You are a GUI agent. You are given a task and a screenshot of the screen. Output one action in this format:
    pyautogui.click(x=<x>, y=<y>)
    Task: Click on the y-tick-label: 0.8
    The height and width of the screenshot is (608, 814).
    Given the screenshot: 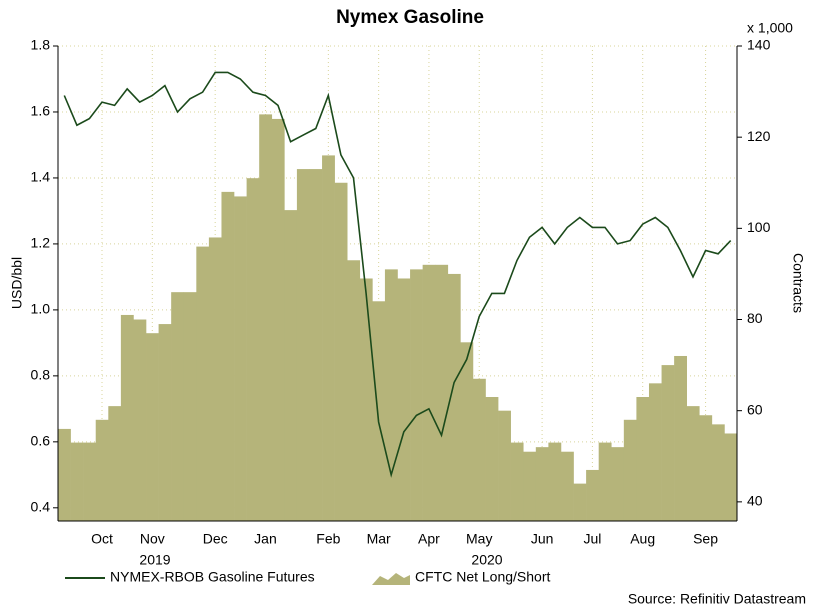 What is the action you would take?
    pyautogui.click(x=41, y=375)
    